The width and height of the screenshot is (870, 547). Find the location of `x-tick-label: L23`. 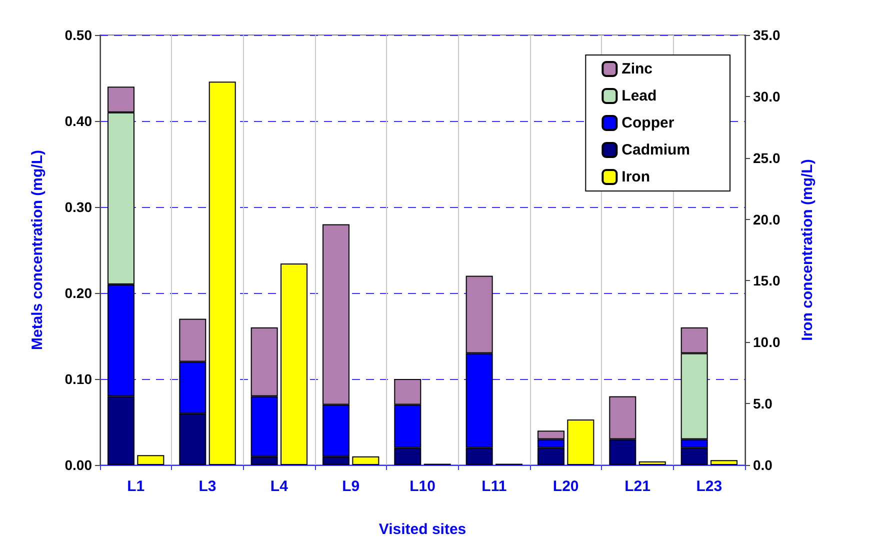

x-tick-label: L23 is located at coordinates (709, 486).